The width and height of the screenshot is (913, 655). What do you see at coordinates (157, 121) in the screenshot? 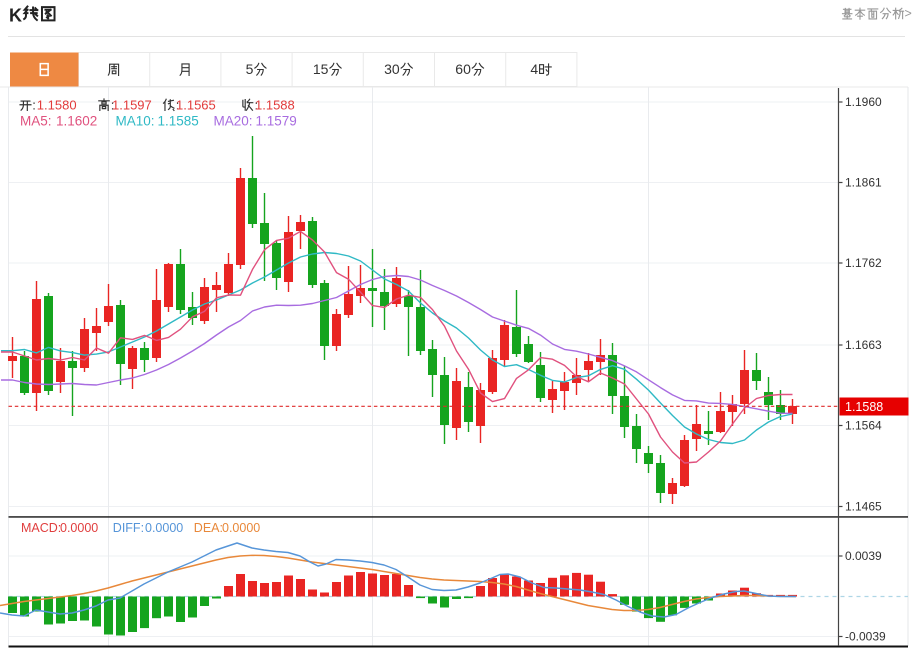
I see `svg-text: MA10: 1.1585` at bounding box center [157, 121].